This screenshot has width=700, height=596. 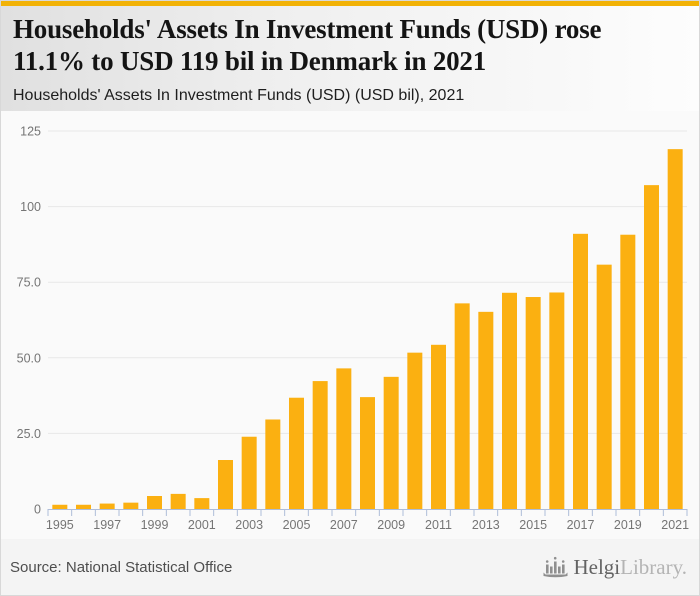 I want to click on x-axis-tick-label: 2015, so click(x=533, y=525).